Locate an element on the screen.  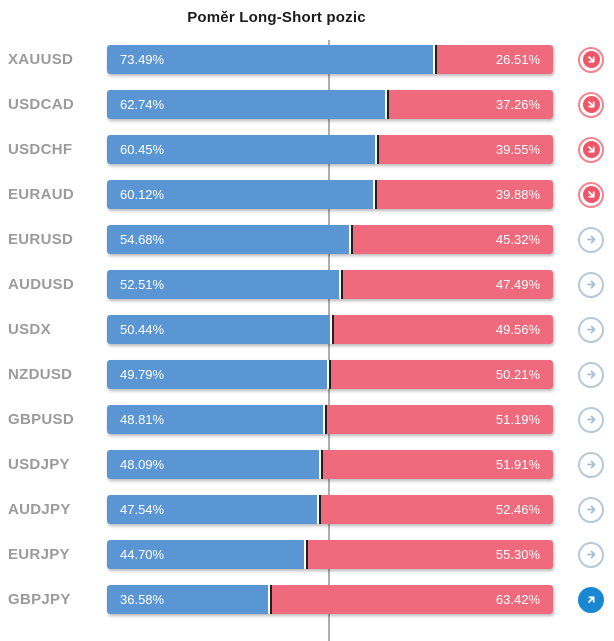
short-segment: 51.91% is located at coordinates (437, 464).